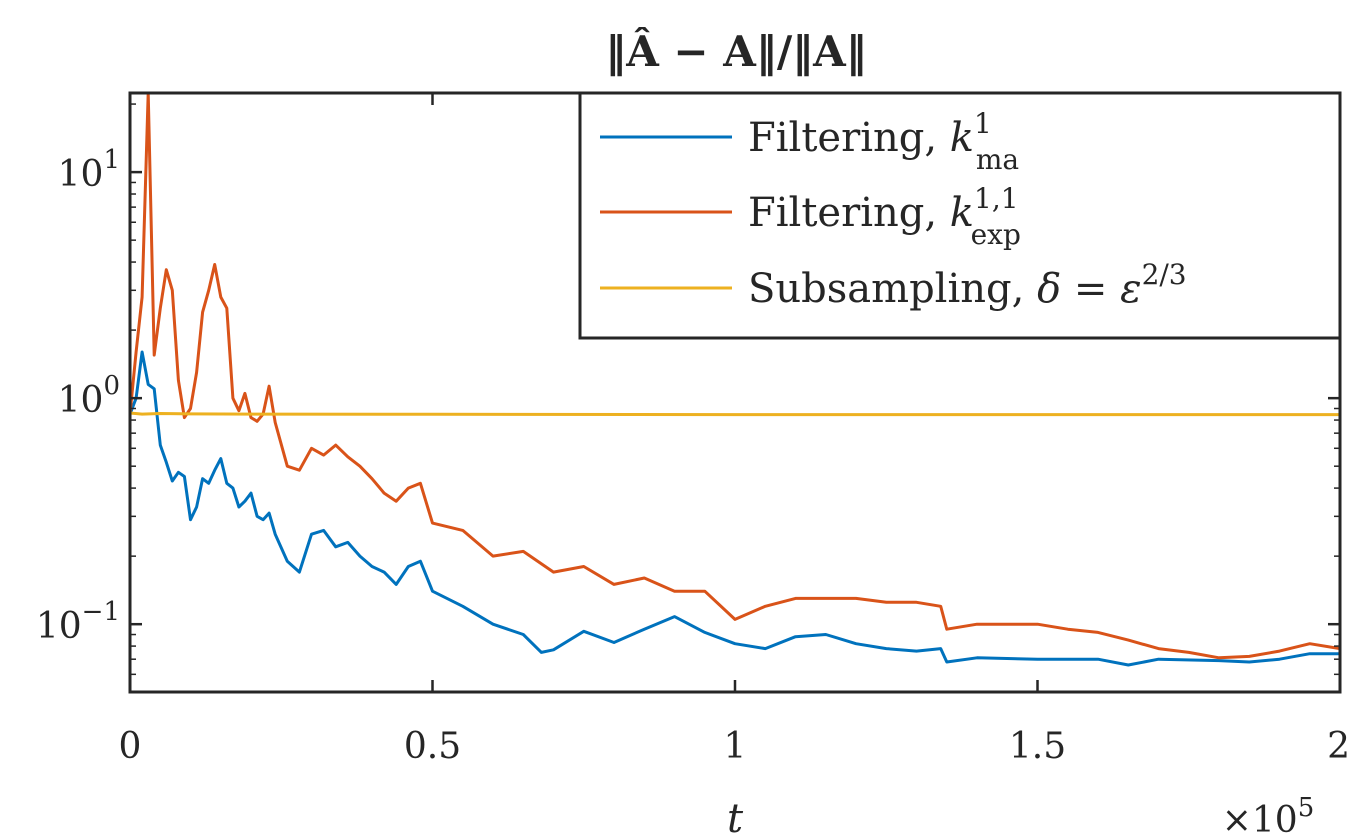 The width and height of the screenshot is (1352, 840). What do you see at coordinates (735, 818) in the screenshot?
I see `x-axis-label: t` at bounding box center [735, 818].